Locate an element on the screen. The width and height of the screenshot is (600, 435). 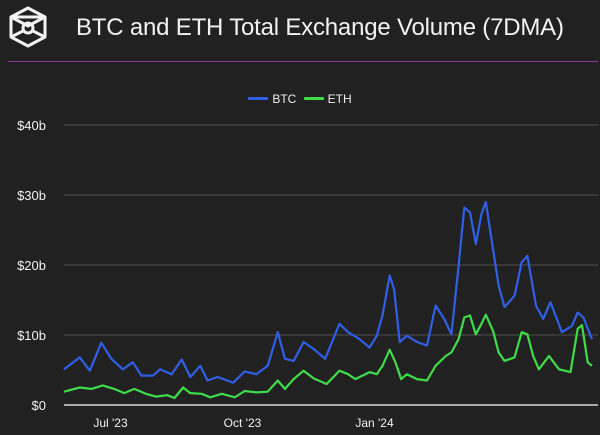
legend-item-eth: ETH is located at coordinates (327, 98).